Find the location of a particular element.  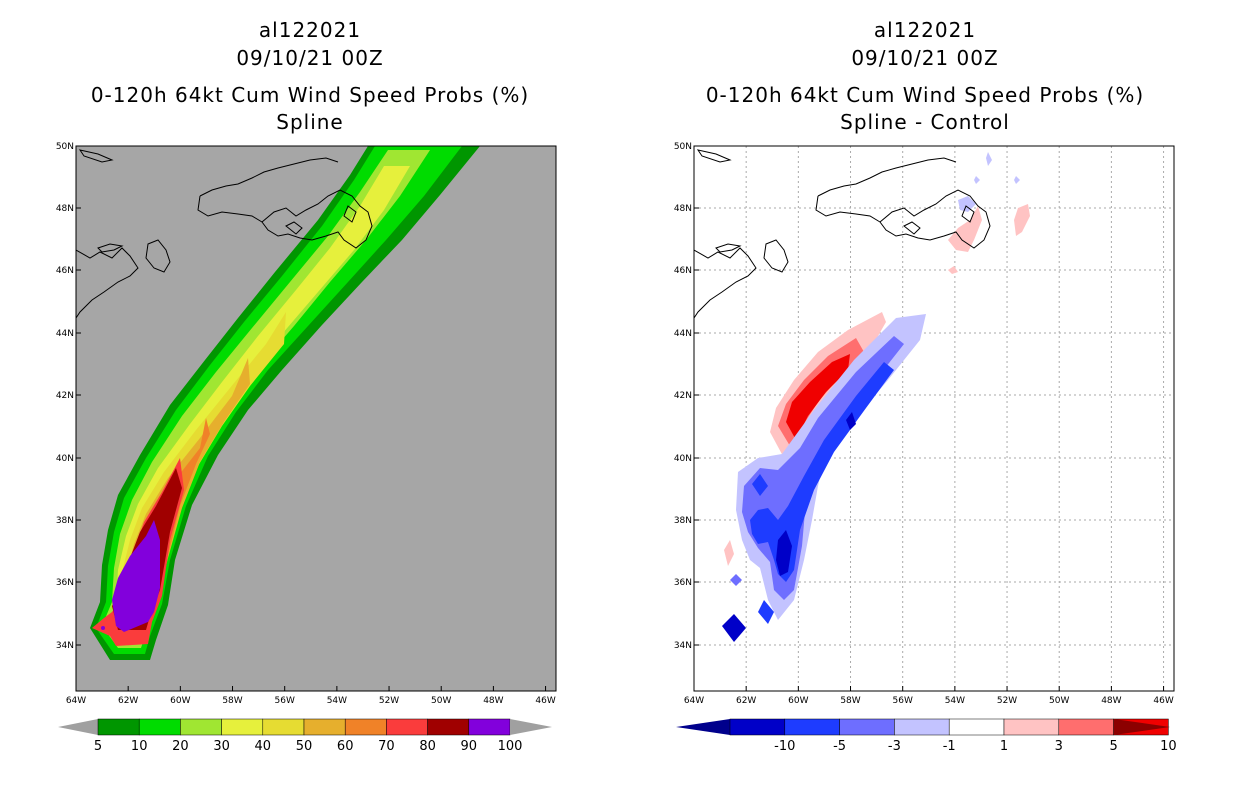

colorbar-label: 40 is located at coordinates (263, 746).